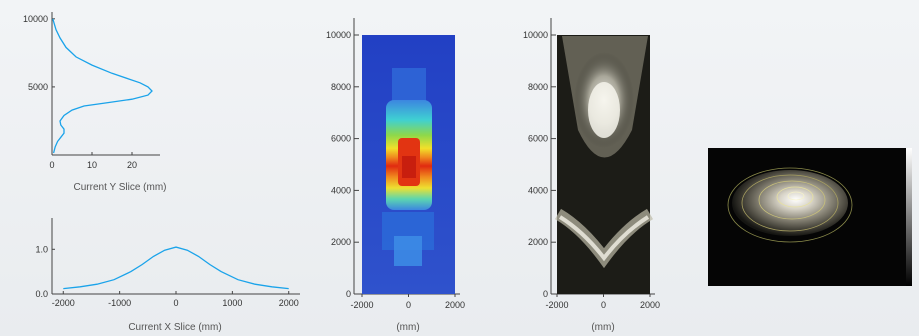 The width and height of the screenshot is (919, 336). Describe the element at coordinates (650, 305) in the screenshot. I see `heatmap-gray-xtick-label: 2000` at that location.